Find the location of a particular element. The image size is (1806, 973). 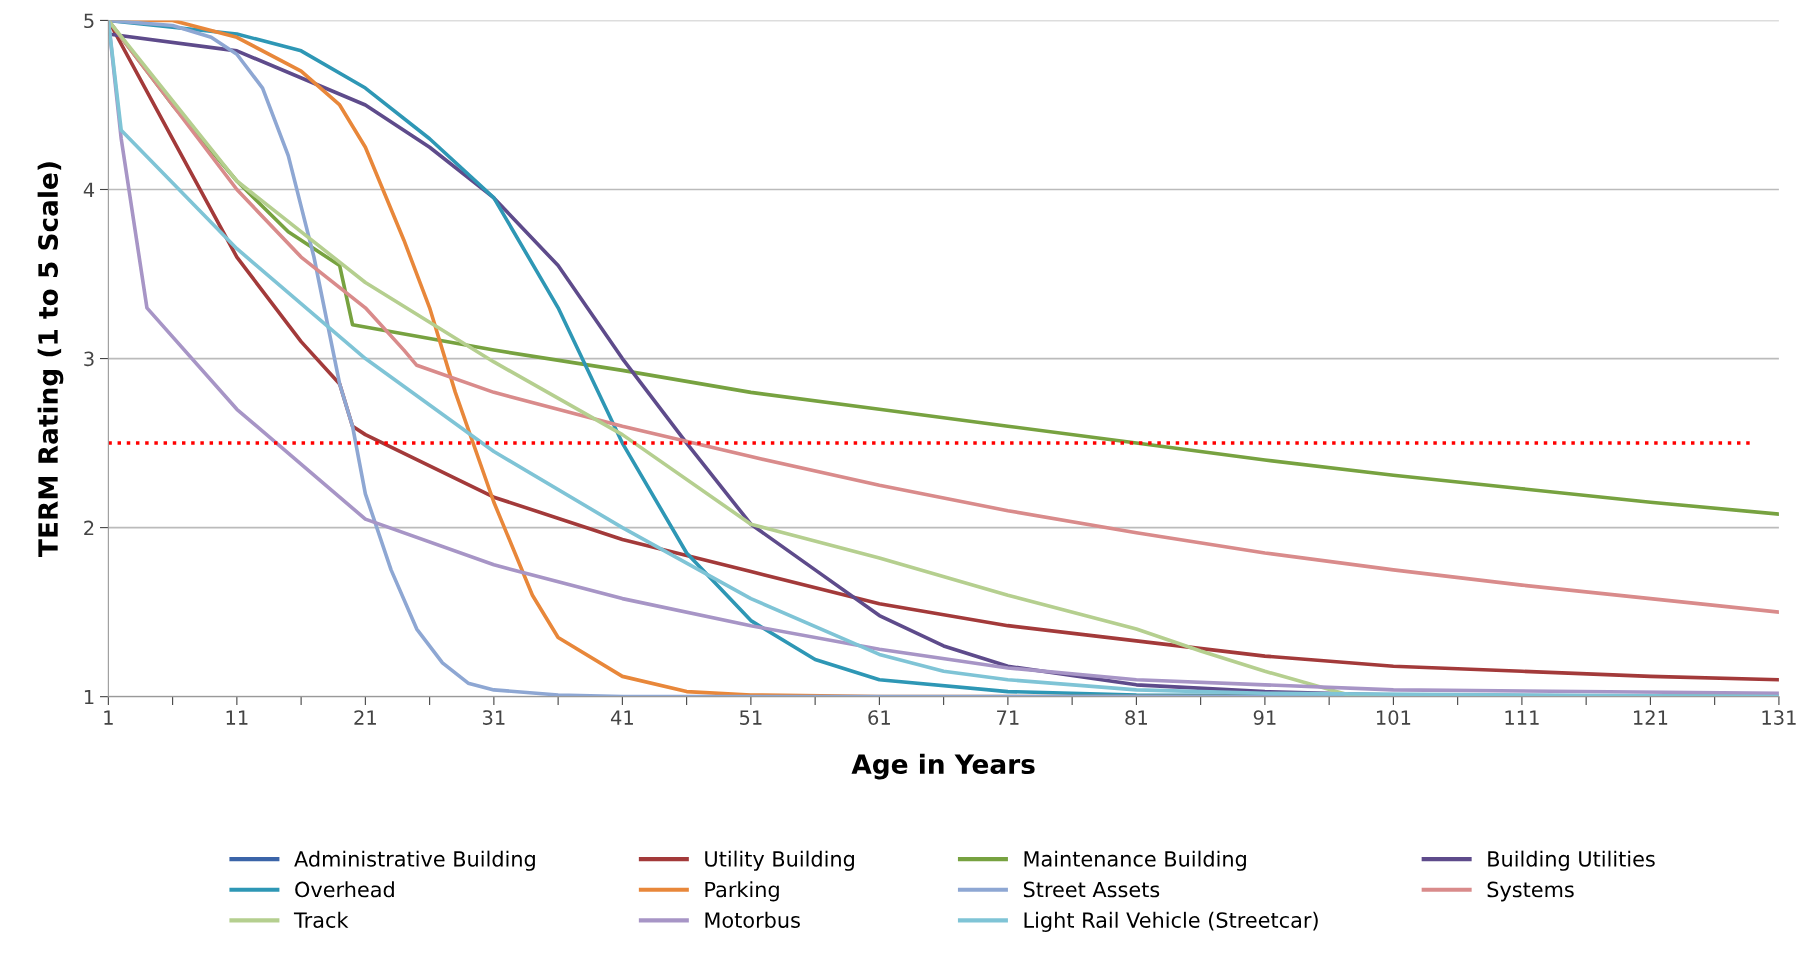

x-tick-label: 101 is located at coordinates (1393, 717).